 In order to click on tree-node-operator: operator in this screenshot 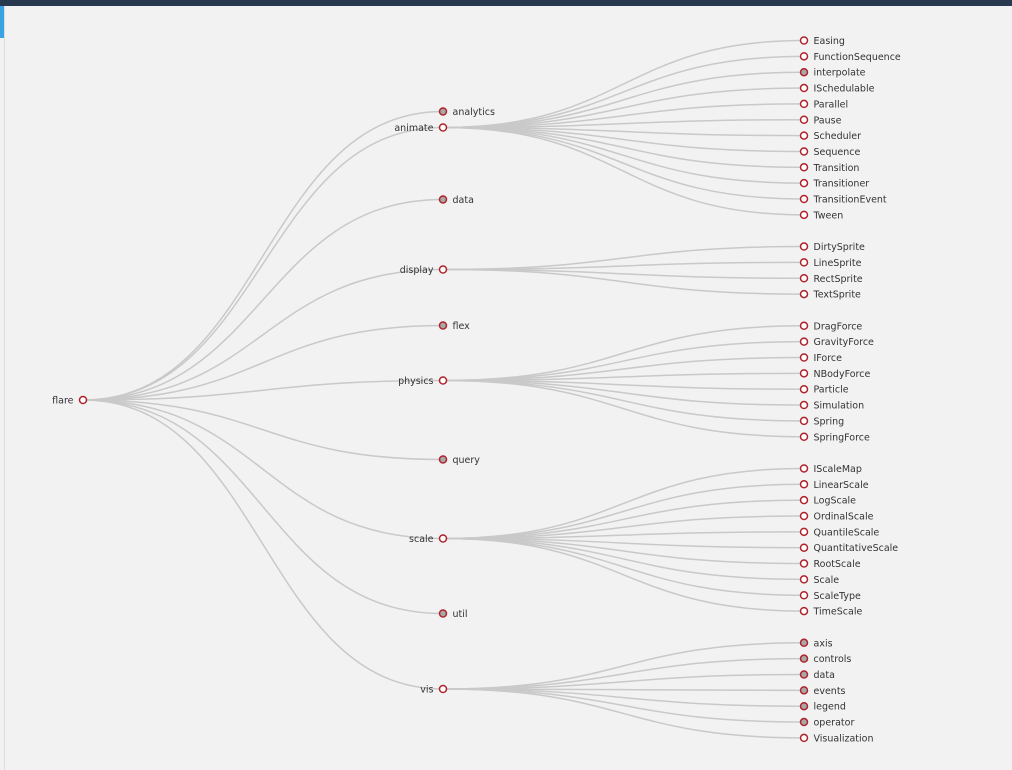, I will do `click(827, 723)`.